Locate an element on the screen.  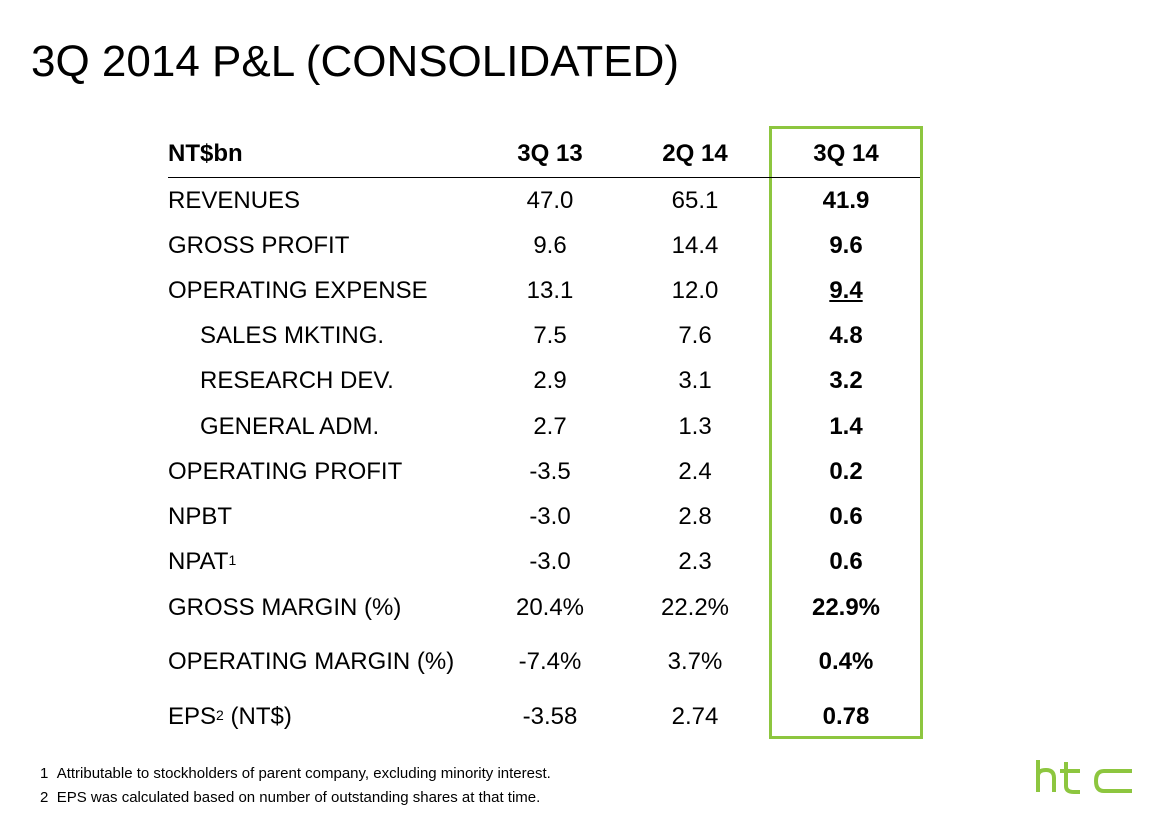
header-3q13: 3Q 13 is located at coordinates (550, 153).